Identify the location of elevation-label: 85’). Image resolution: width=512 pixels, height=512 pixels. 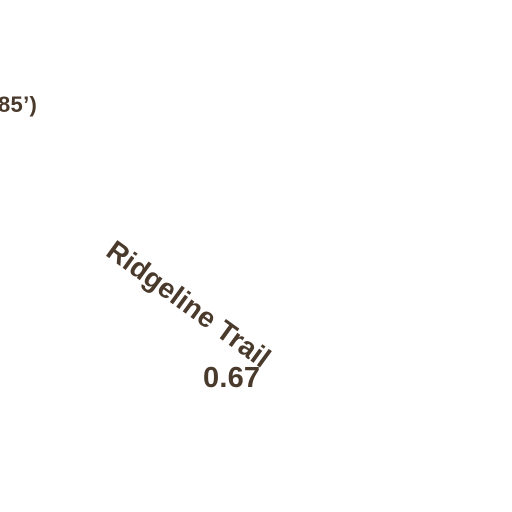
(19, 104).